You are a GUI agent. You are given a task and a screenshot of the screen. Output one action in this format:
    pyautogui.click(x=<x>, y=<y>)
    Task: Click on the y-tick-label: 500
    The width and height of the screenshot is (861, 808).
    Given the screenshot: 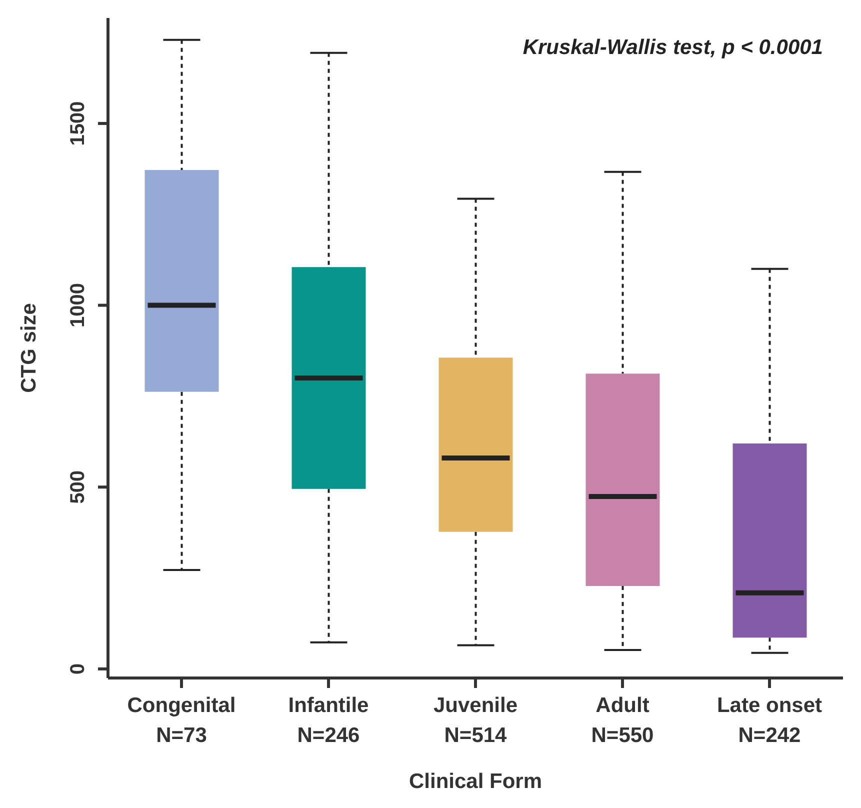 What is the action you would take?
    pyautogui.click(x=78, y=487)
    